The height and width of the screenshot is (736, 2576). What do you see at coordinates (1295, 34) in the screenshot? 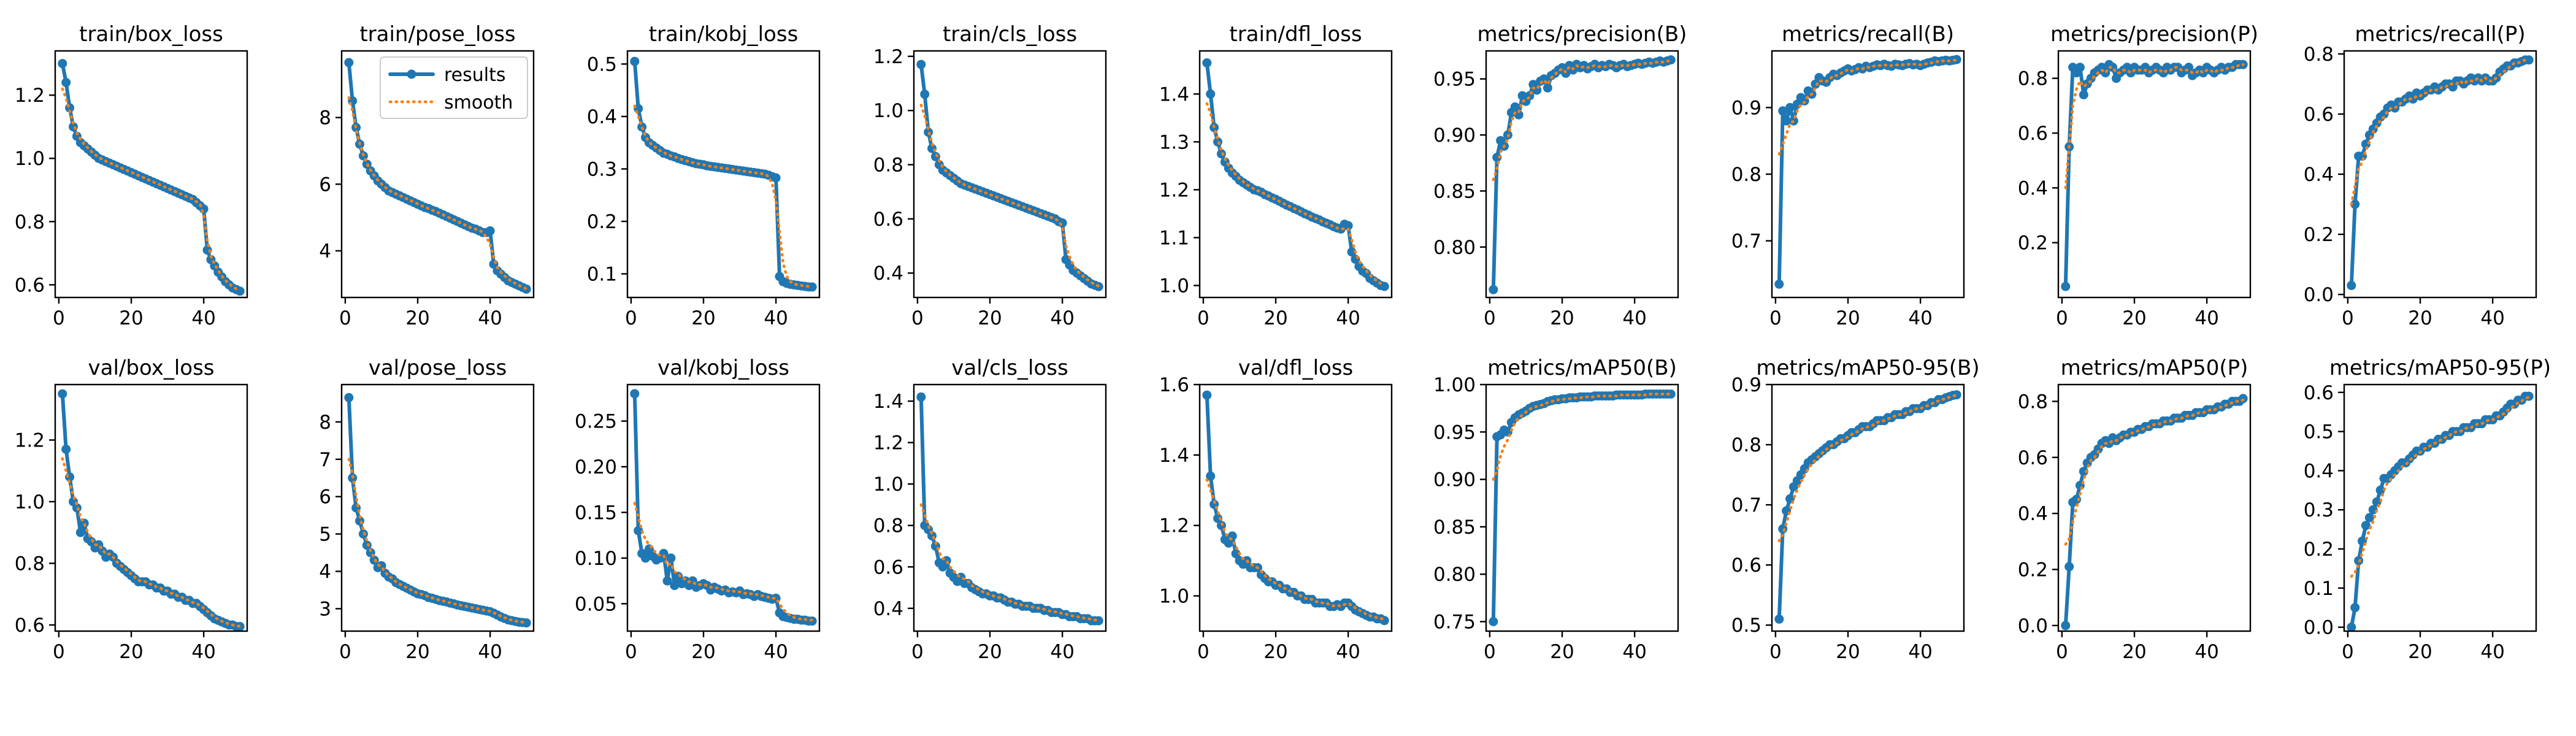
I see `subplot-title: train/dfl_loss` at bounding box center [1295, 34].